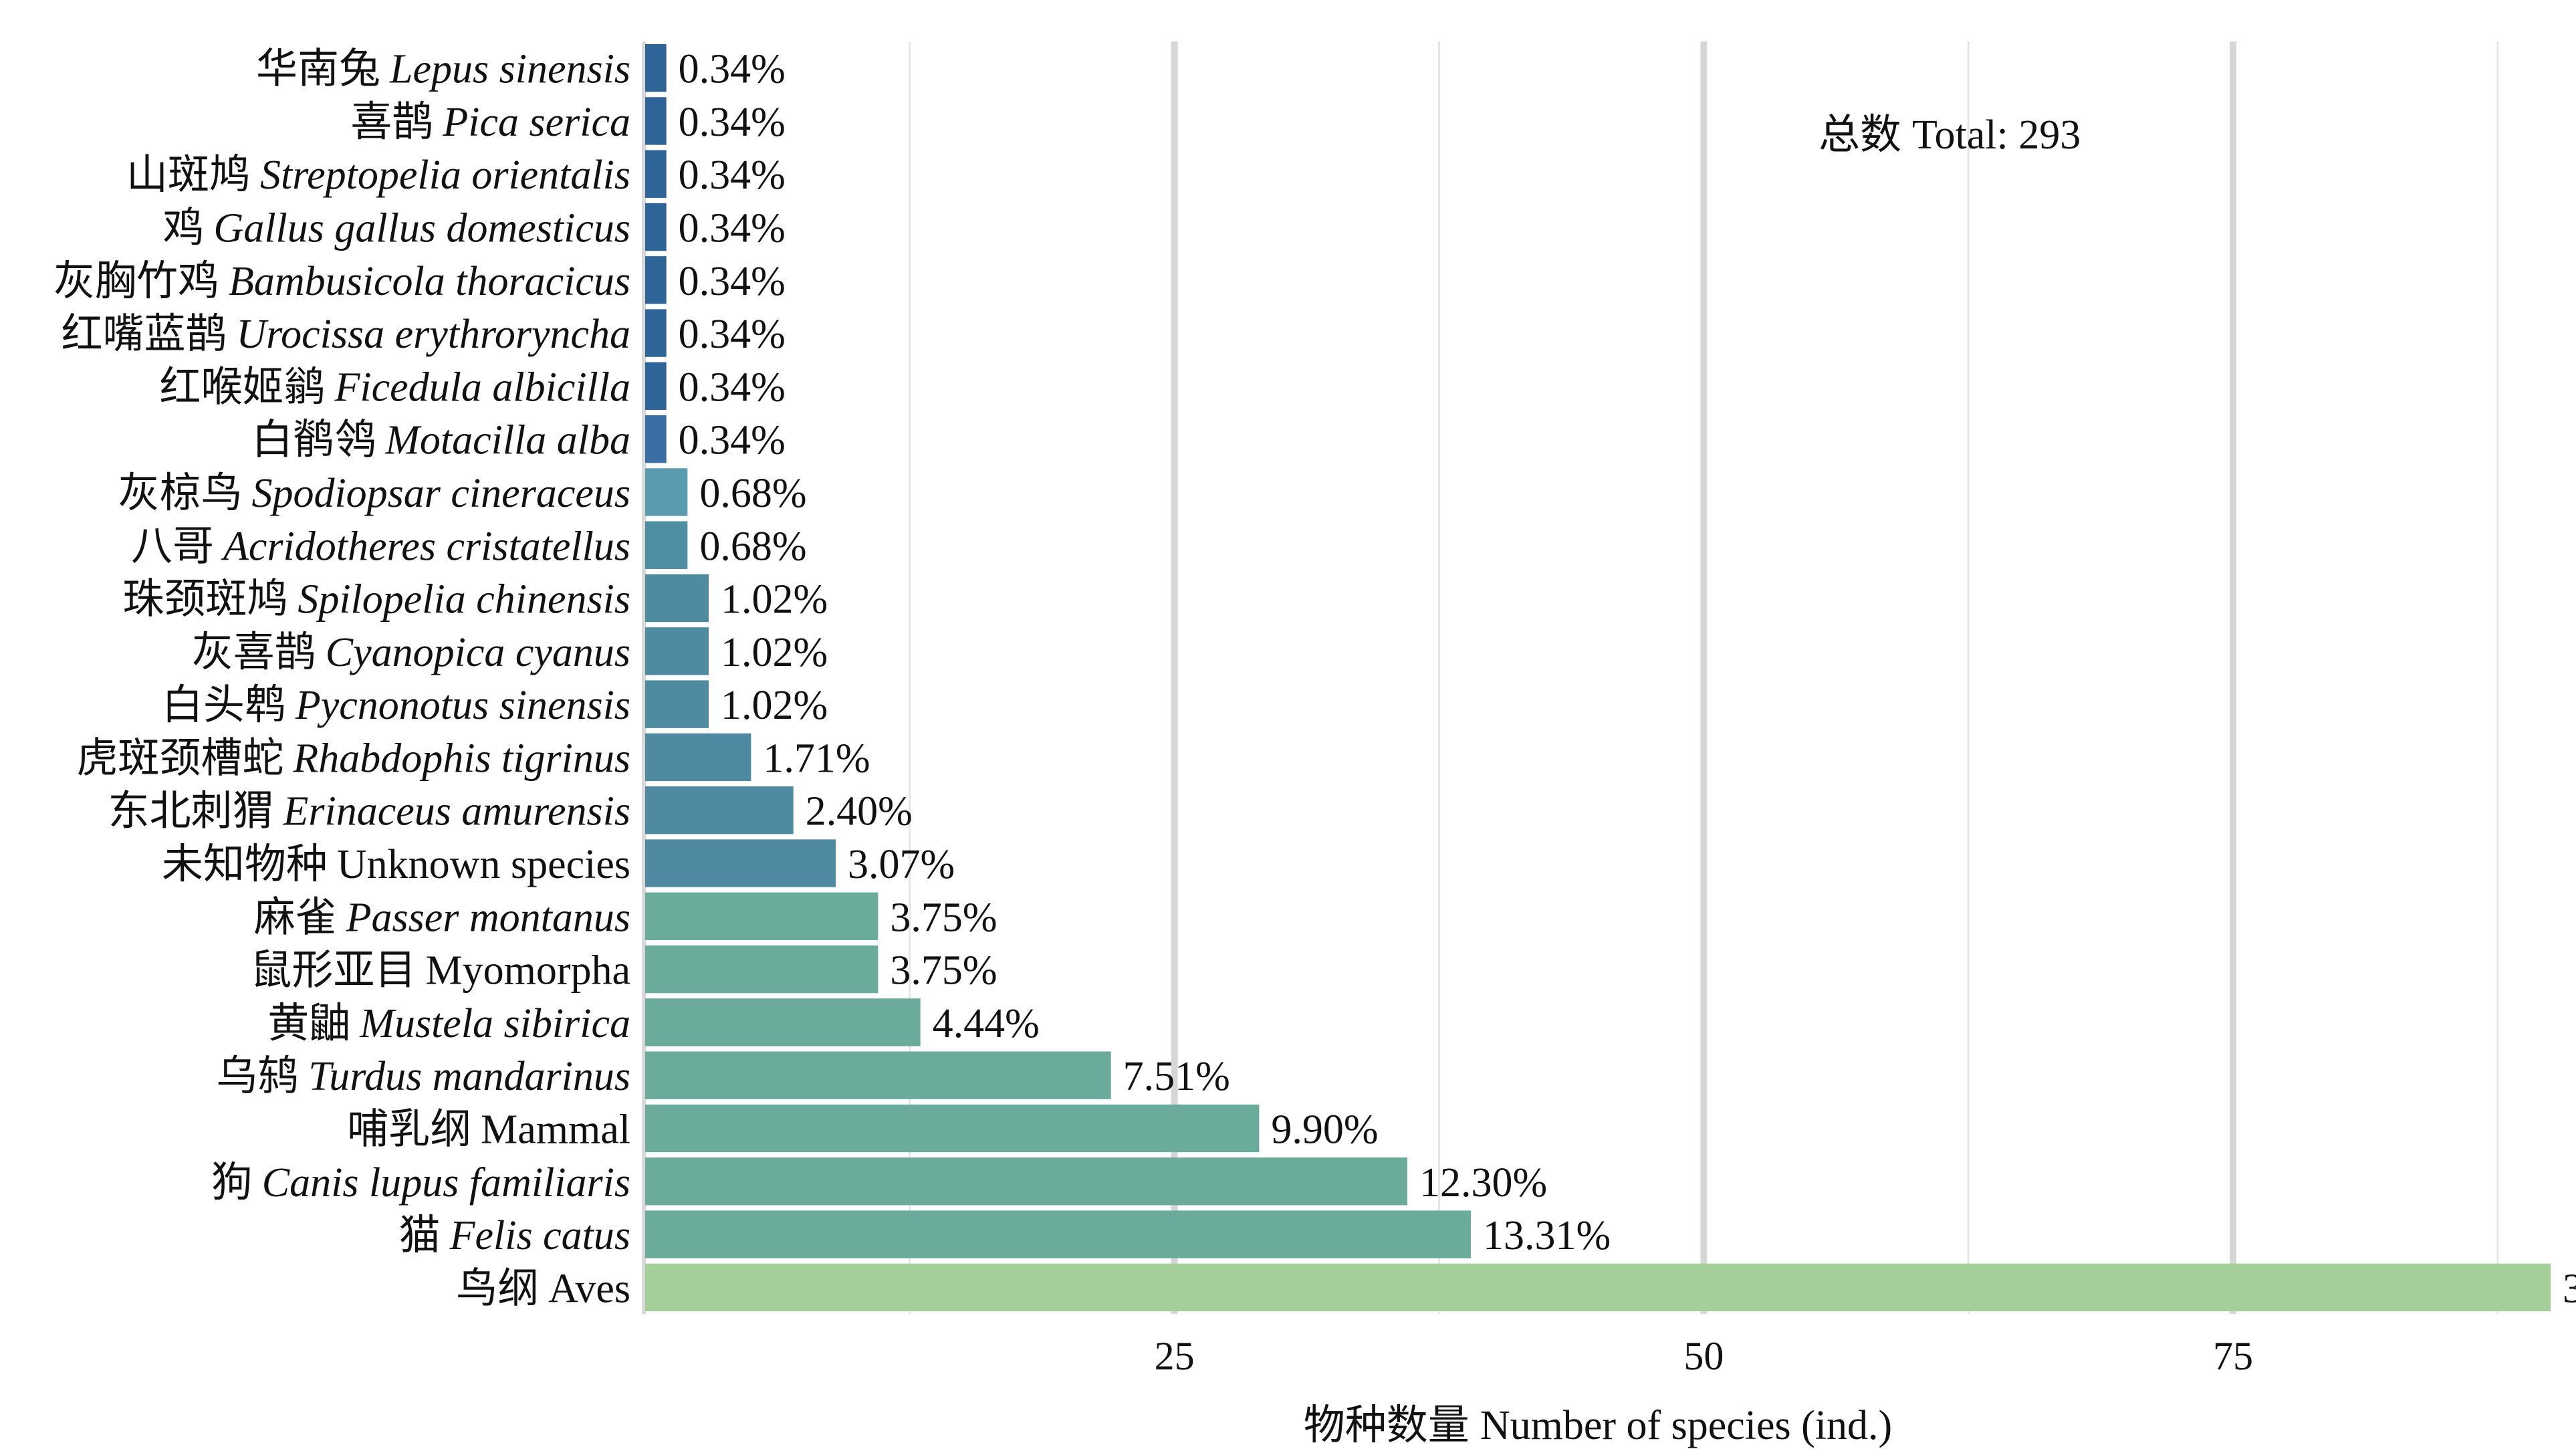 The width and height of the screenshot is (2576, 1451). I want to click on value-label: 7.51%, so click(1176, 1076).